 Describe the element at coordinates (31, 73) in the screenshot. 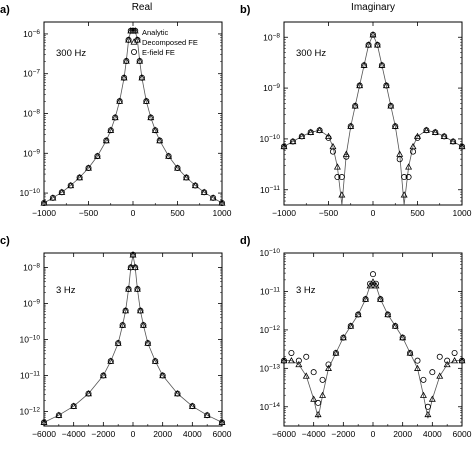

I see `y-tick-label: 10⁻⁷` at that location.